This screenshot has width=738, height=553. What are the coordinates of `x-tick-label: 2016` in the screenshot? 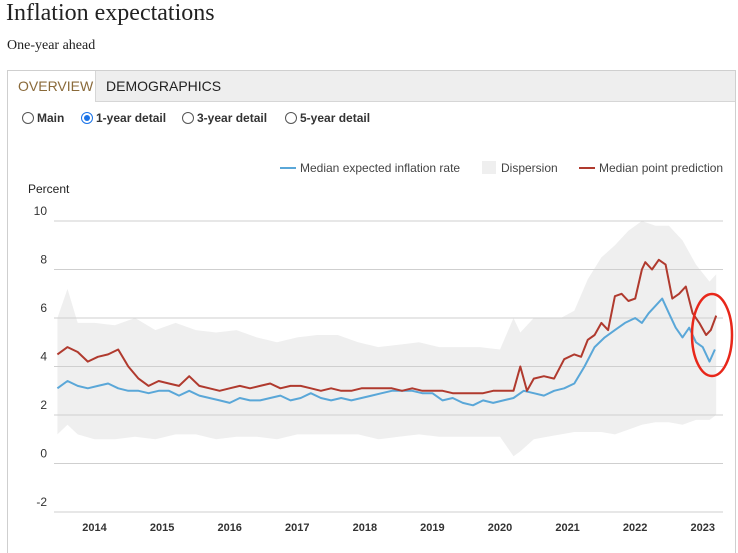 It's located at (229, 528).